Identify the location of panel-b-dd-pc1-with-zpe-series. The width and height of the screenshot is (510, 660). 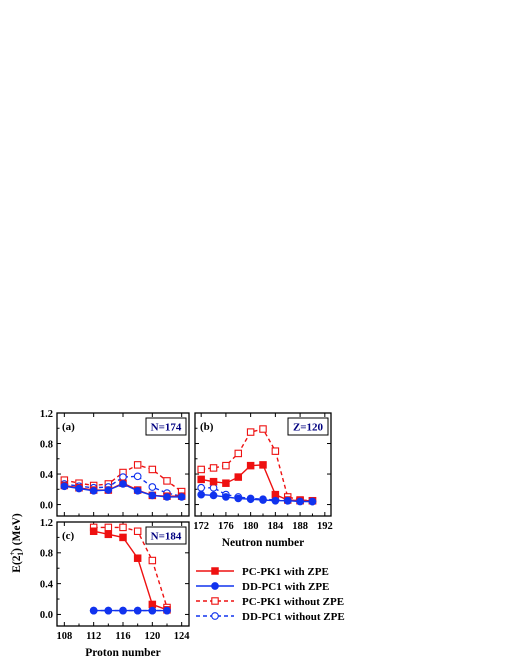
(257, 498).